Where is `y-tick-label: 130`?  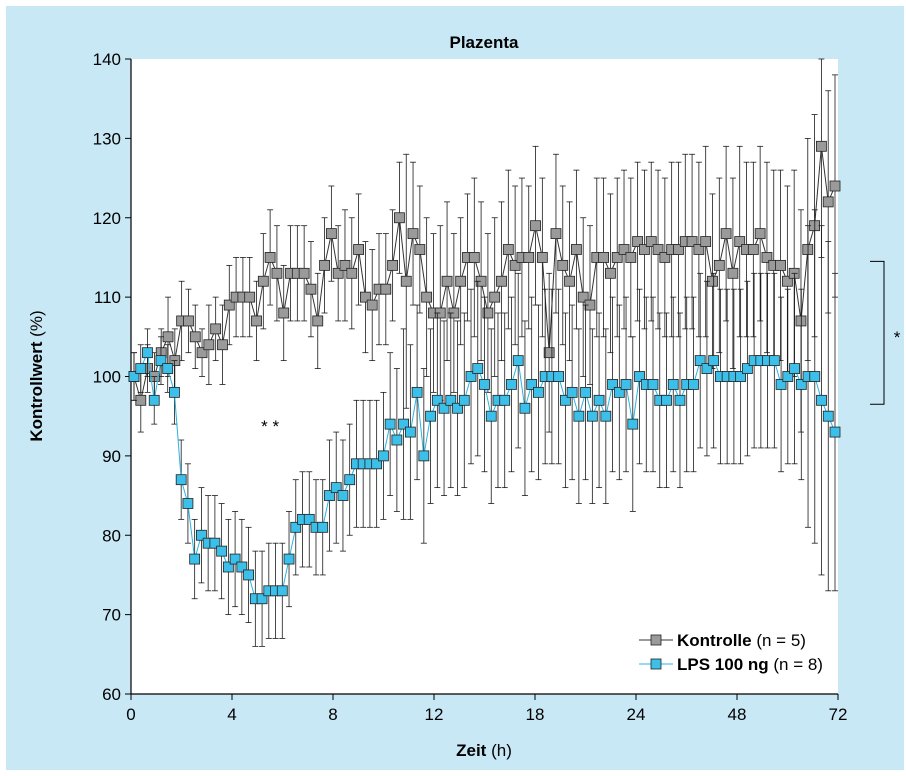
y-tick-label: 130 is located at coordinates (107, 138).